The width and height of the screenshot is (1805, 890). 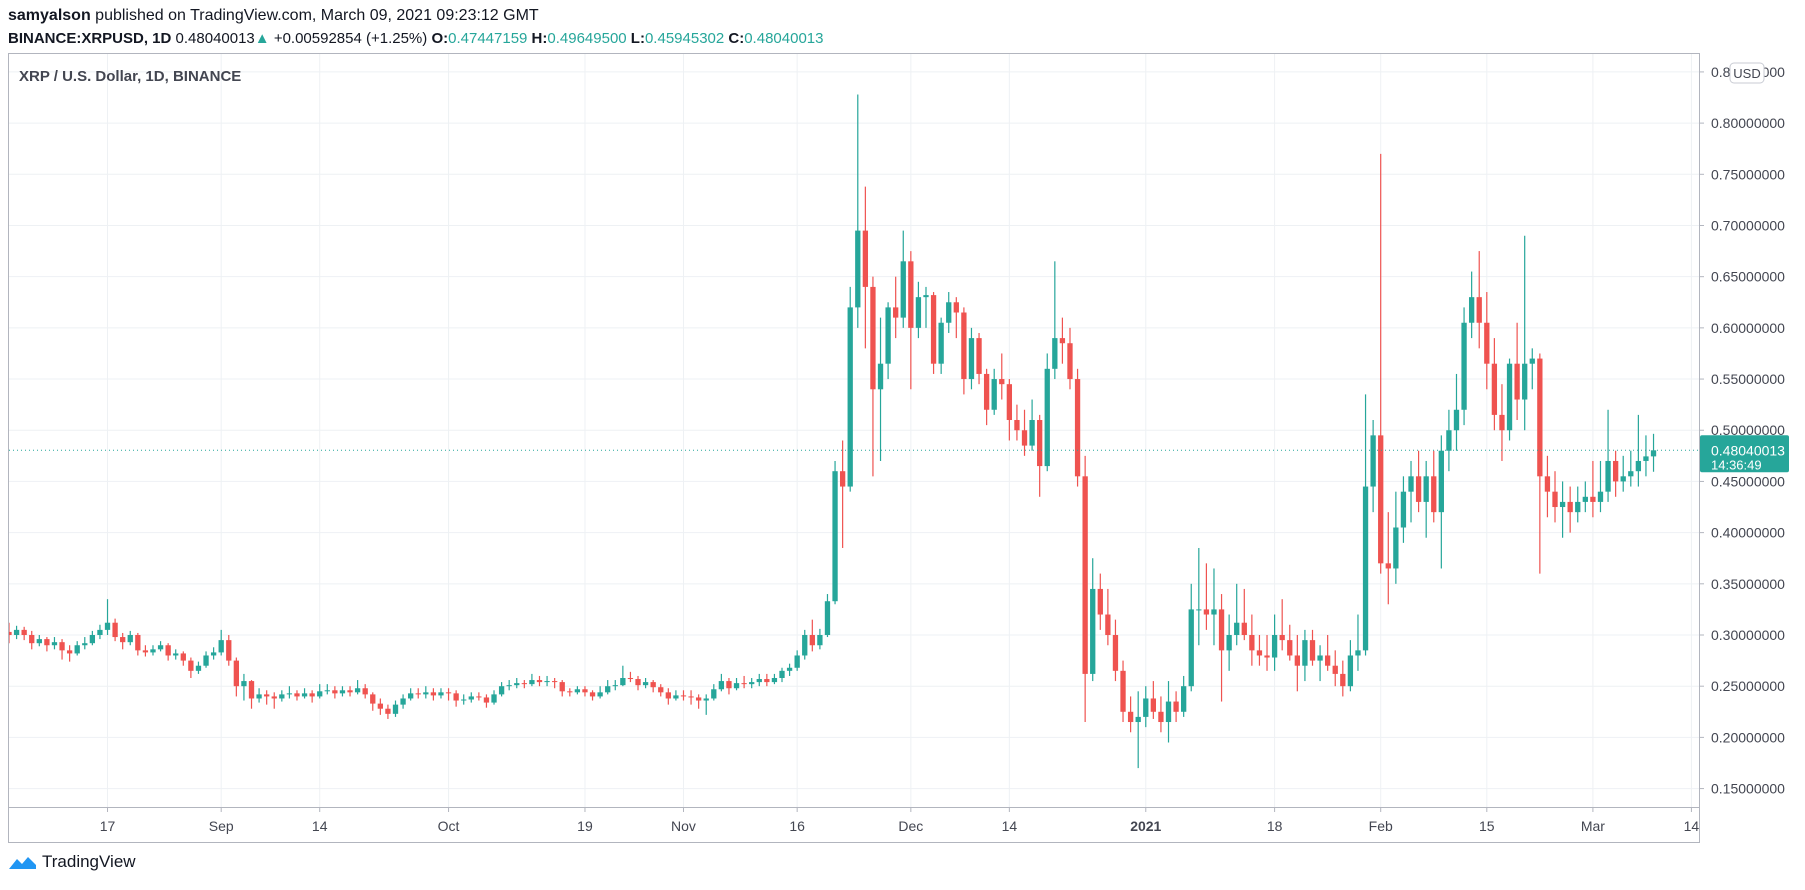 I want to click on o-label: O:, so click(x=440, y=38).